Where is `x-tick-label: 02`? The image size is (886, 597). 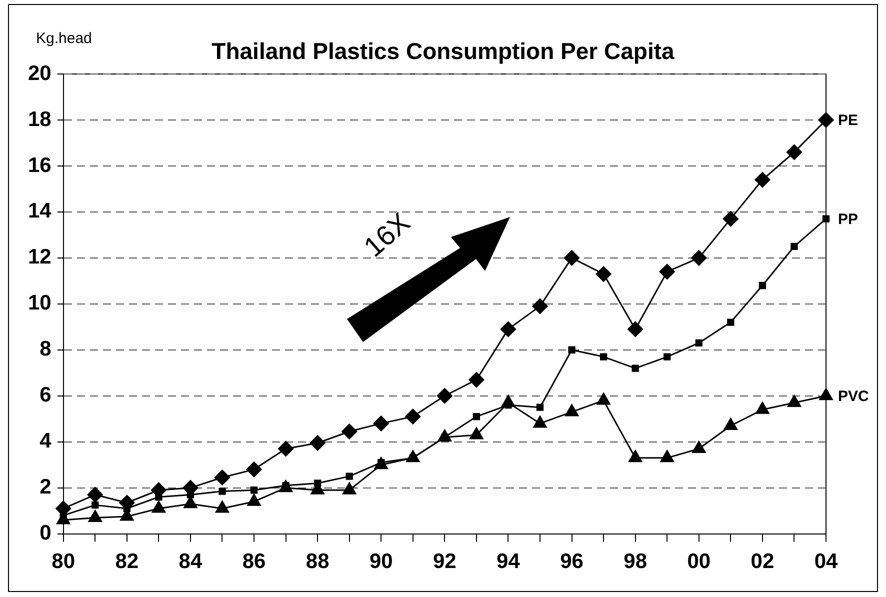
x-tick-label: 02 is located at coordinates (762, 562).